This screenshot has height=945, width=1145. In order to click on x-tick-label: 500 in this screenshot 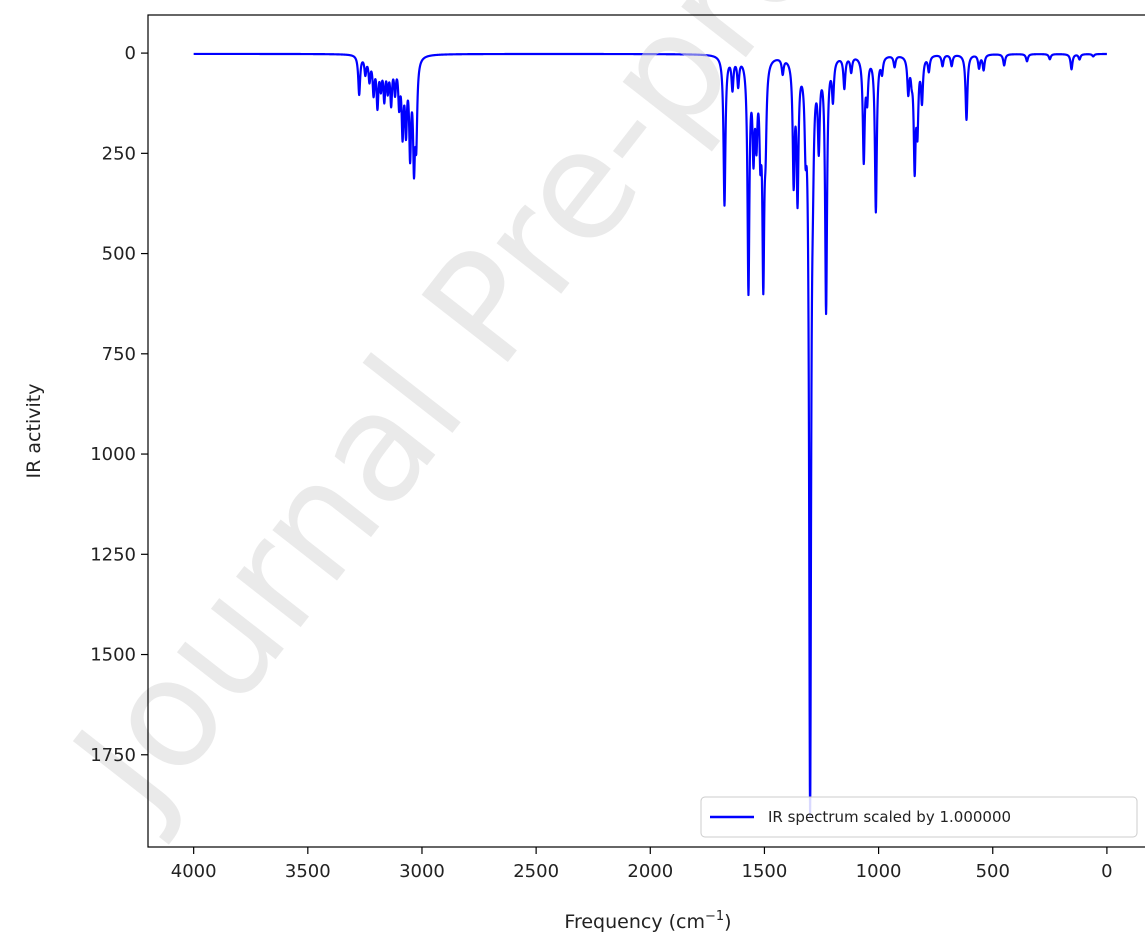, I will do `click(993, 871)`.